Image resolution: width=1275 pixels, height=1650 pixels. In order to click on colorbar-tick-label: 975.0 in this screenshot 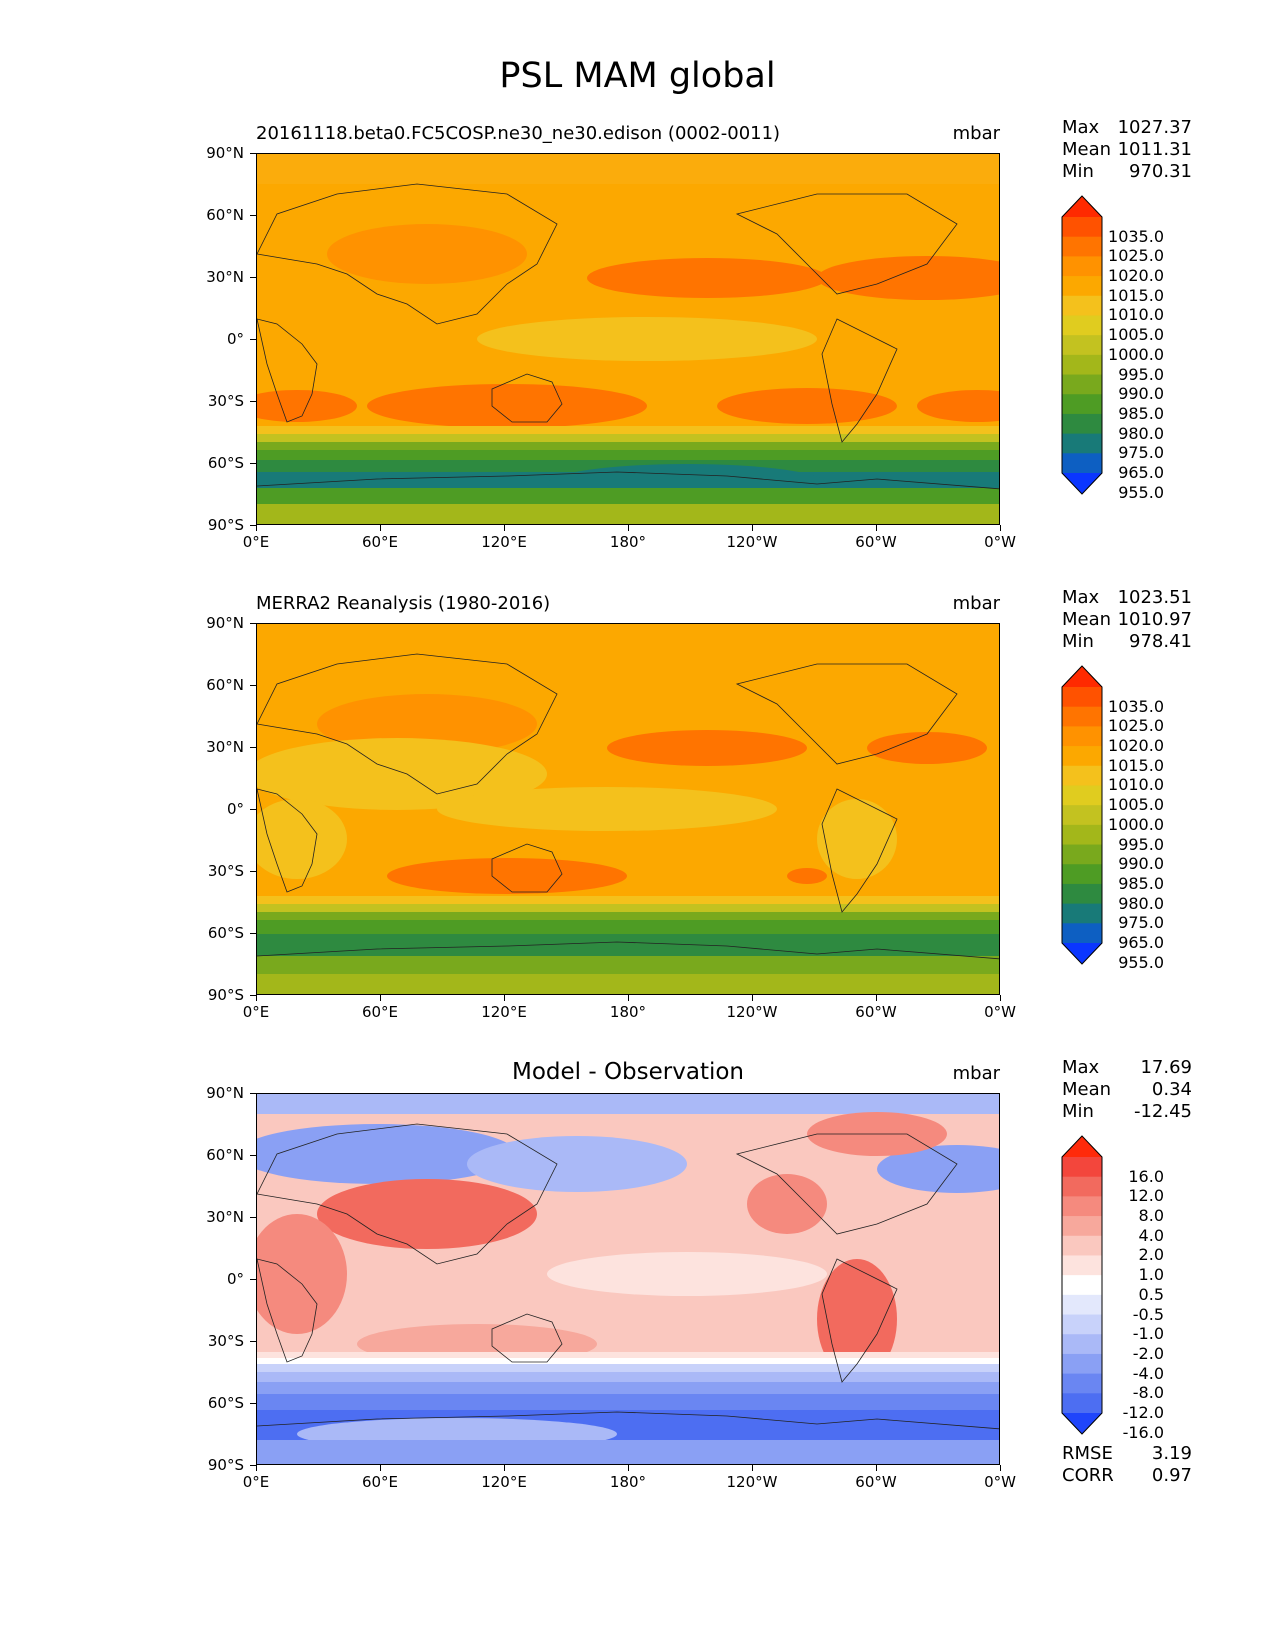, I will do `click(1141, 923)`.